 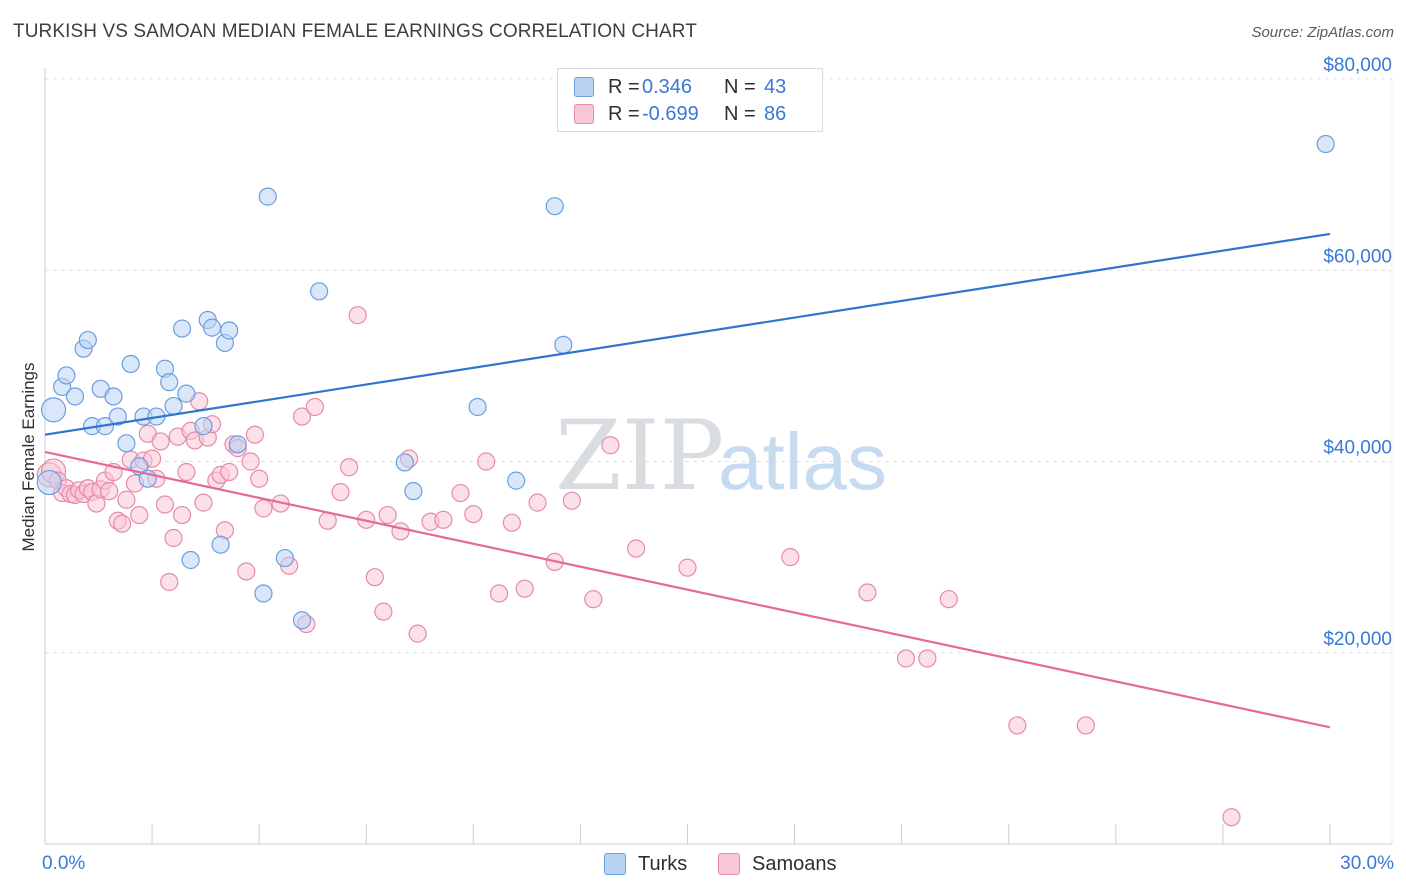 What do you see at coordinates (721, 456) in the screenshot?
I see `watermark: ZIP atlas` at bounding box center [721, 456].